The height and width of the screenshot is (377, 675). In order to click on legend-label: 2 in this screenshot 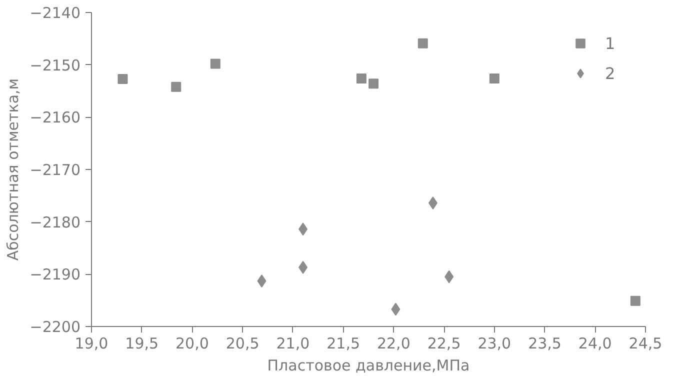, I will do `click(610, 73)`.